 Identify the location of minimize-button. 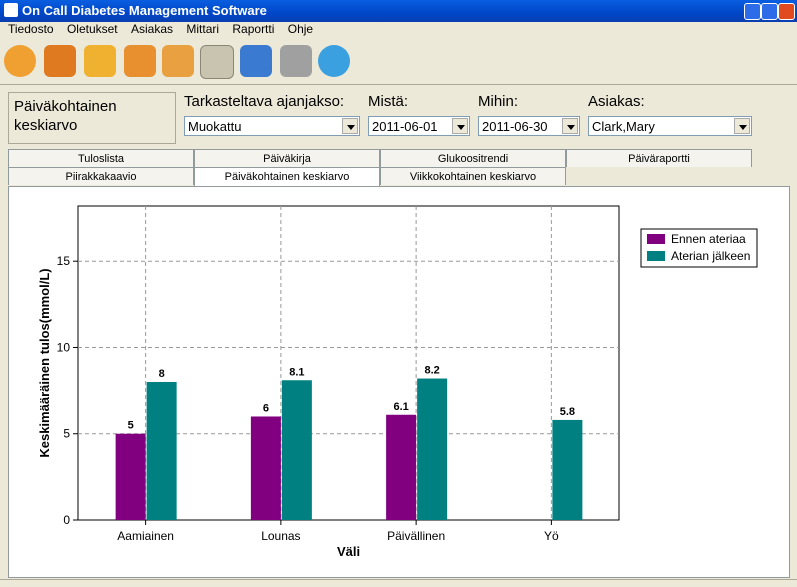
(752, 11).